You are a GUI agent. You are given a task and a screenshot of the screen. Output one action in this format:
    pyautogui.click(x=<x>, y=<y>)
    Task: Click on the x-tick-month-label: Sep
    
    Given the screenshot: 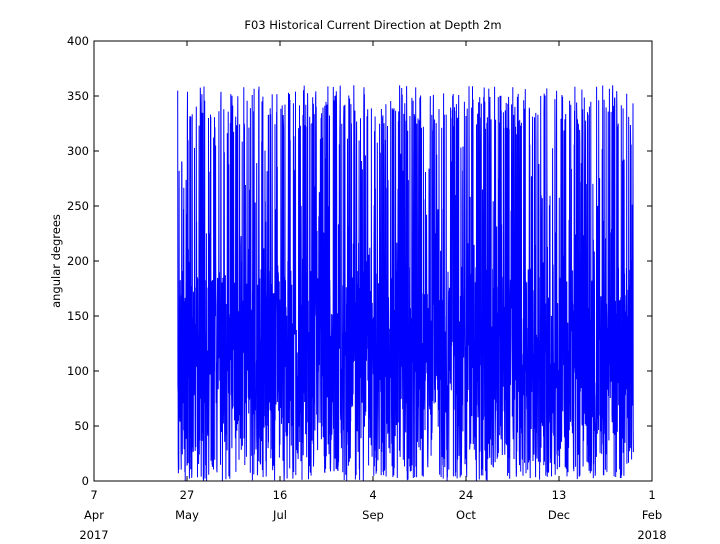 What is the action you would take?
    pyautogui.click(x=373, y=515)
    